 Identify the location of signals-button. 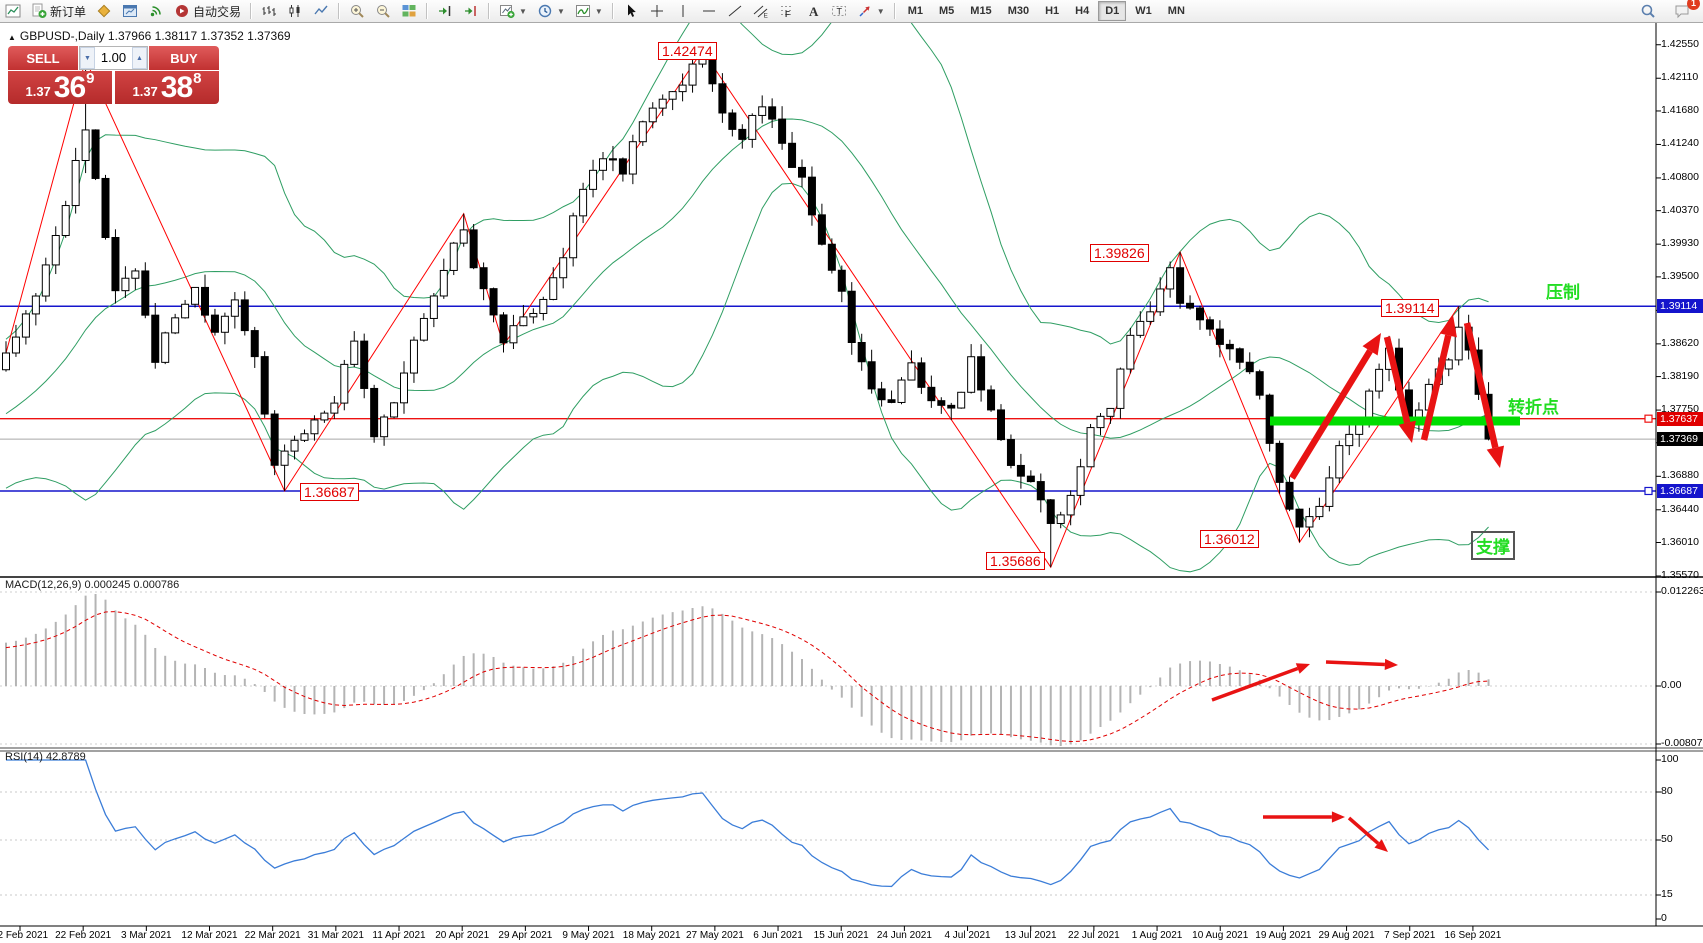
(156, 11).